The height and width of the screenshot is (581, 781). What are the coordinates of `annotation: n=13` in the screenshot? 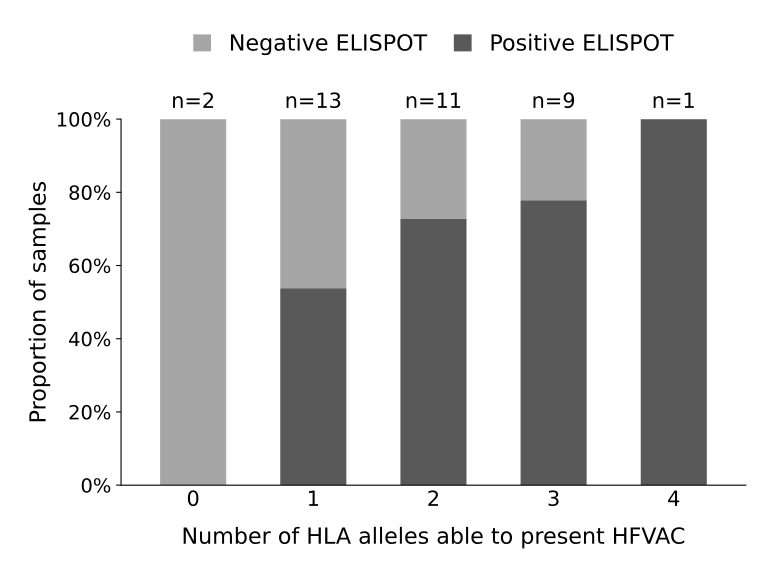 It's located at (313, 100).